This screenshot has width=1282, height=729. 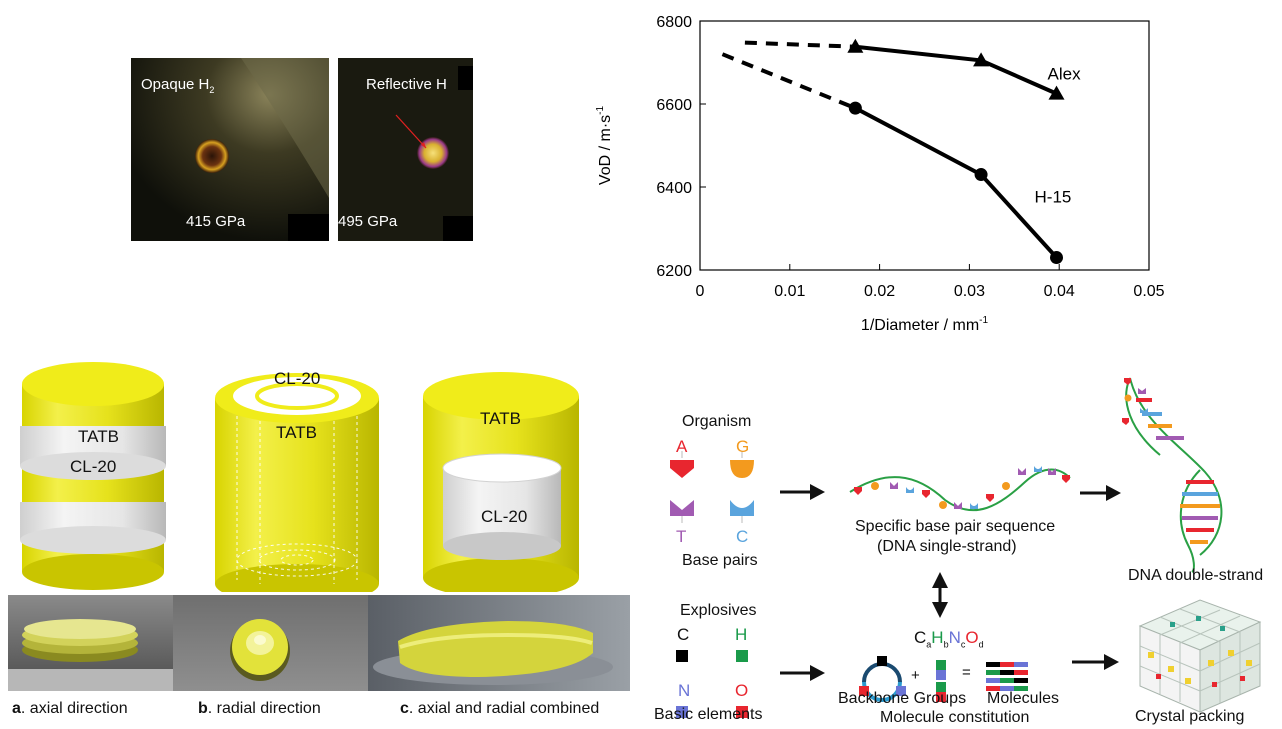 I want to click on element-n-square, so click(x=682, y=712).